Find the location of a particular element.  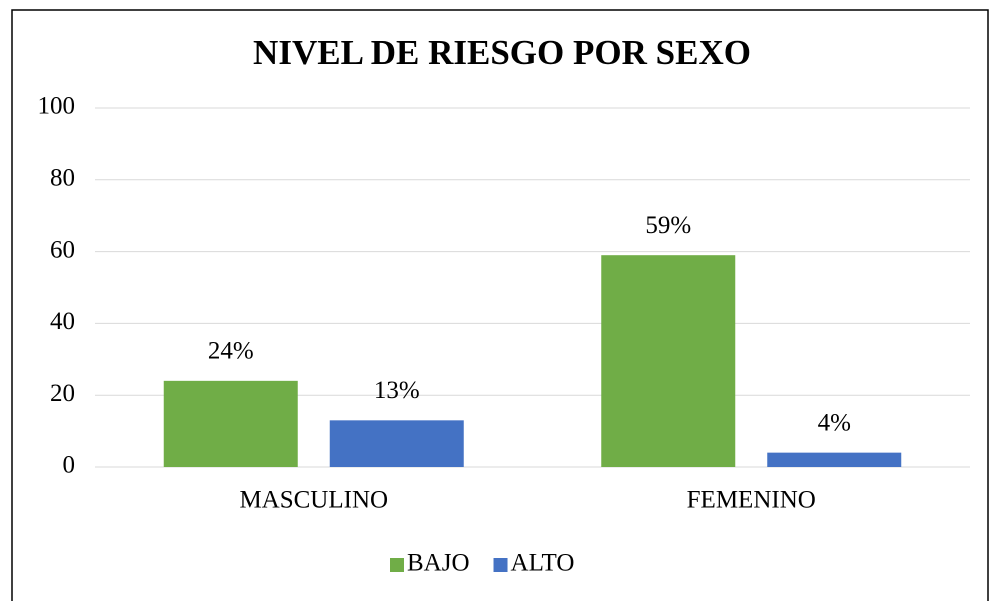

legend-label: ALTO is located at coordinates (543, 563).